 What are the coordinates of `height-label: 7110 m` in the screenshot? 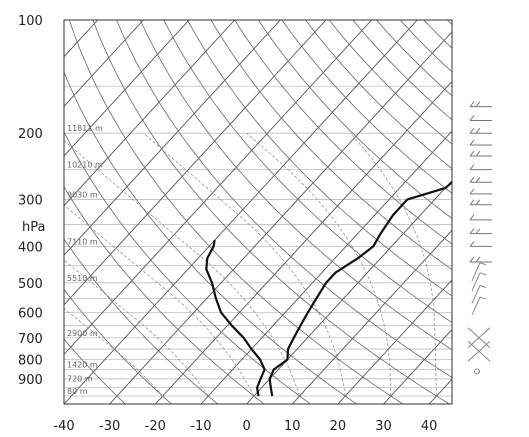 It's located at (82, 241).